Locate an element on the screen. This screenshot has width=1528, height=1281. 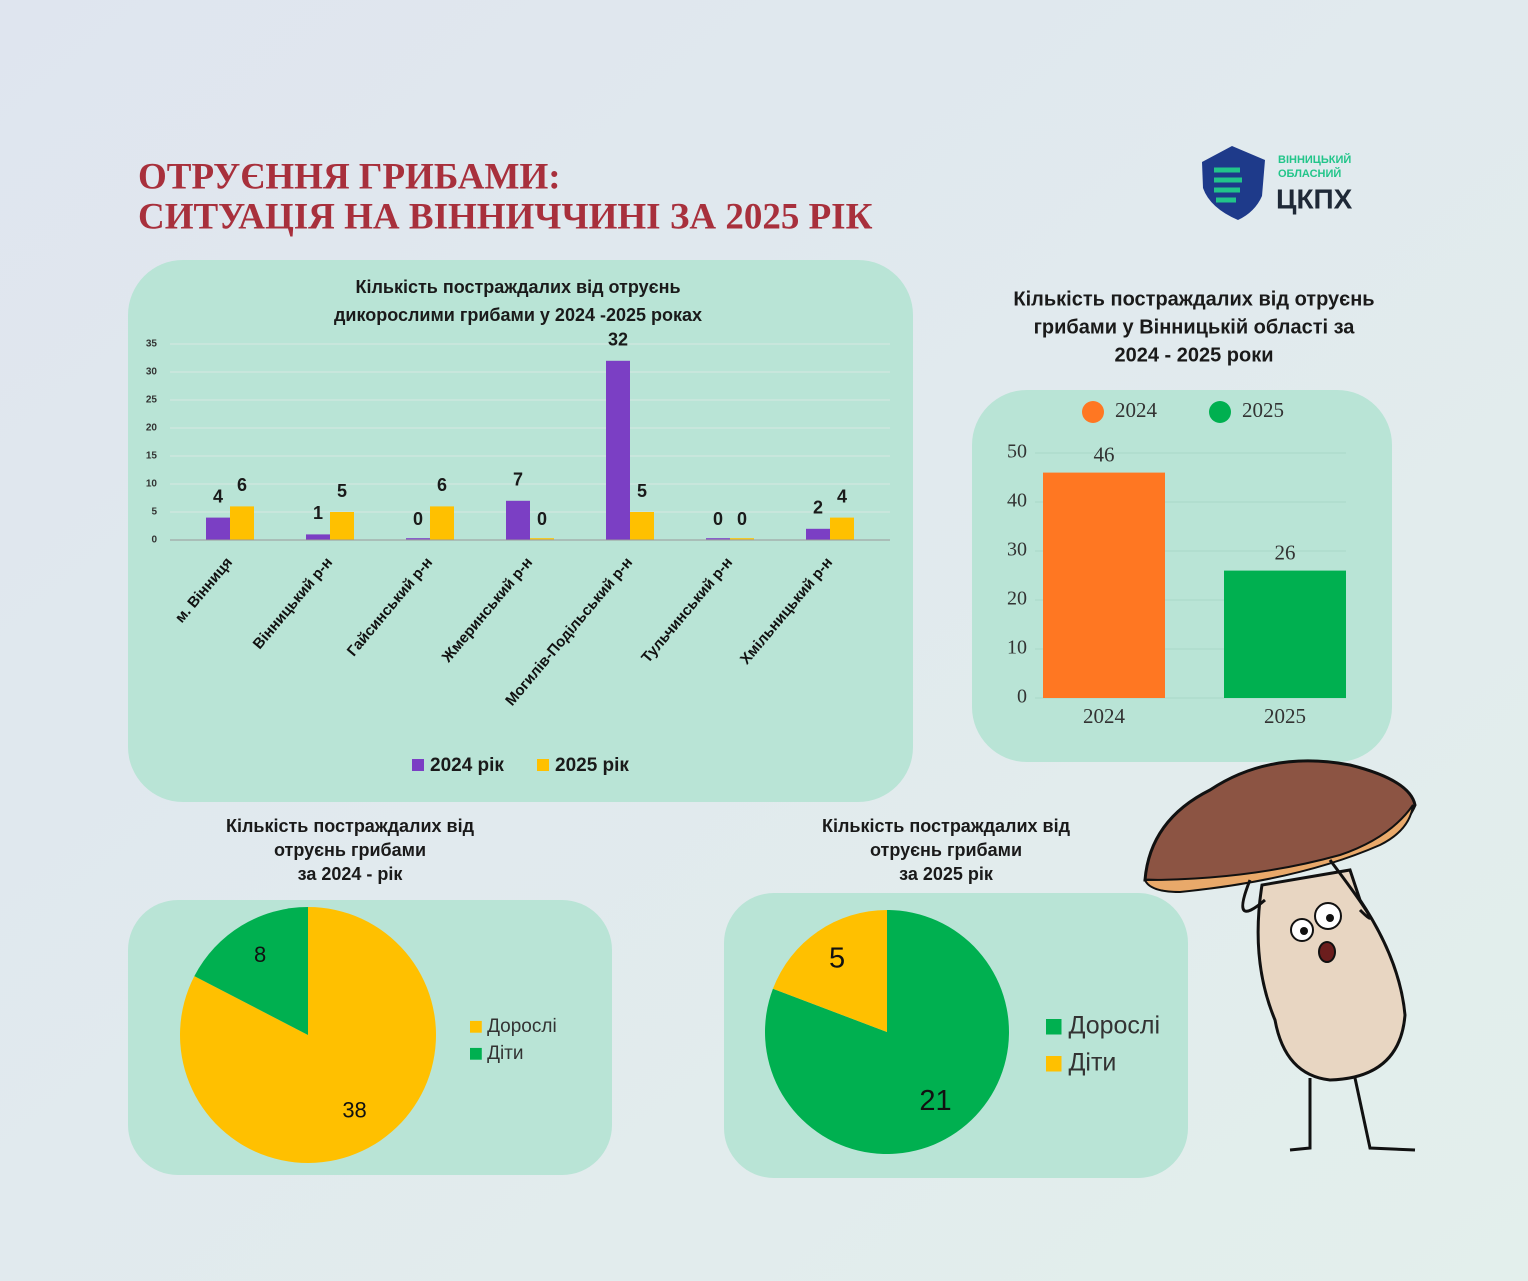
logo-stripes is located at coordinates (1228, 185).